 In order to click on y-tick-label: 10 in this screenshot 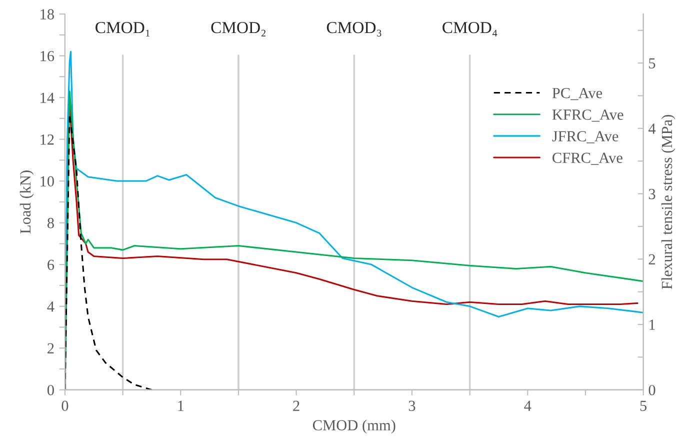, I will do `click(47, 181)`.